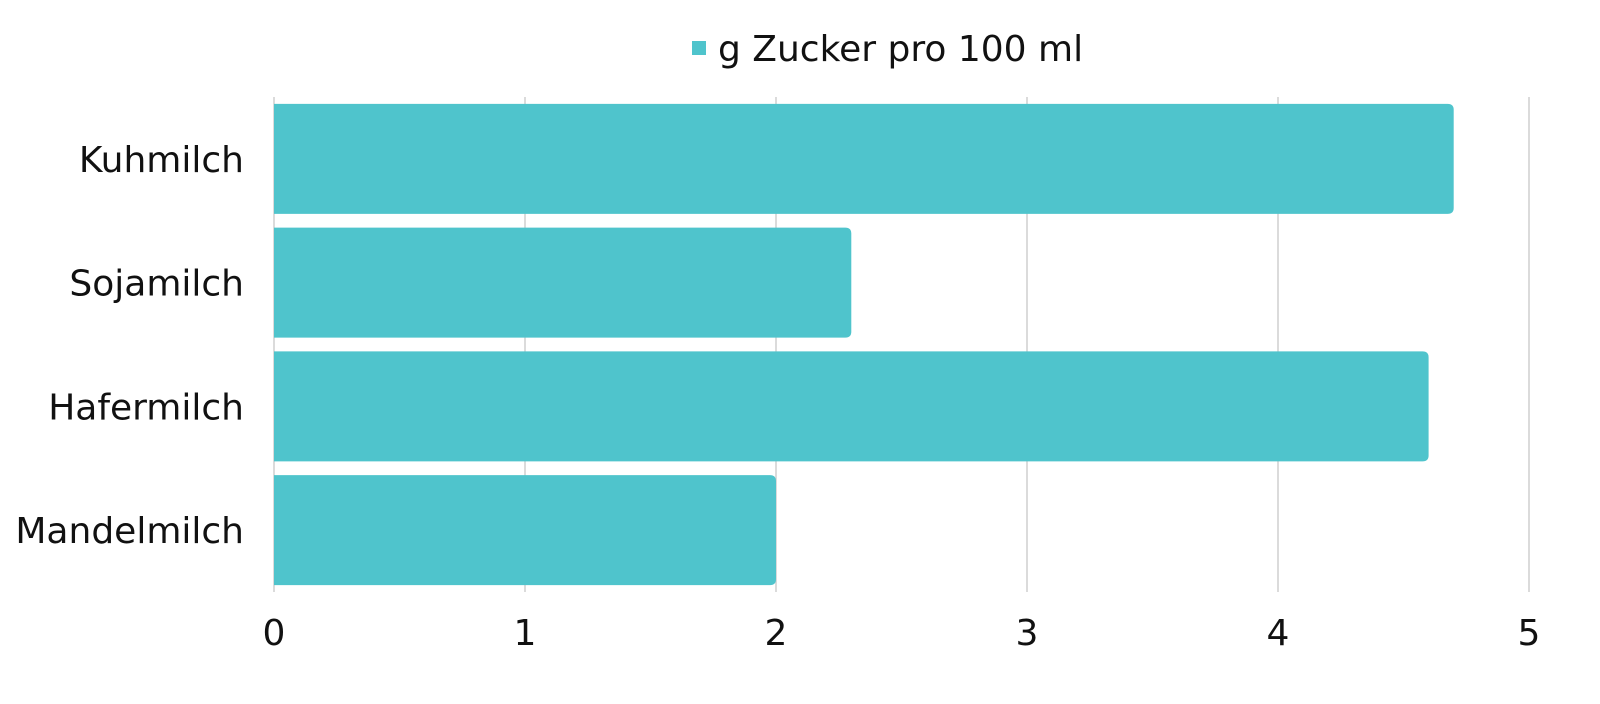  I want to click on category-label-mandelmilch: Mandelmilch, so click(129, 531).